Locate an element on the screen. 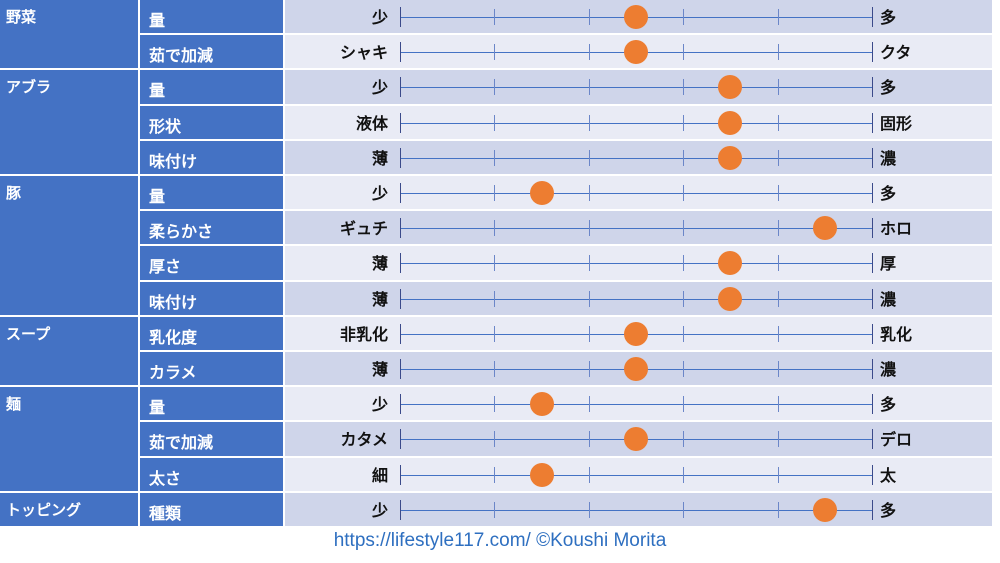 The image size is (1000, 563). attribute-label: 茹で加減 is located at coordinates (211, 439).